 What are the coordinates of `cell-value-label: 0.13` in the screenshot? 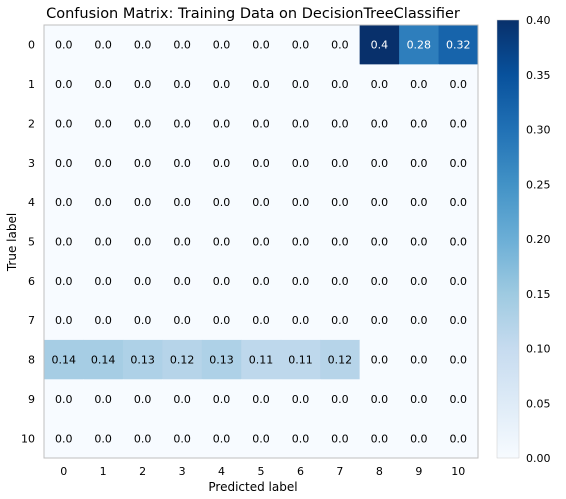 It's located at (142, 360).